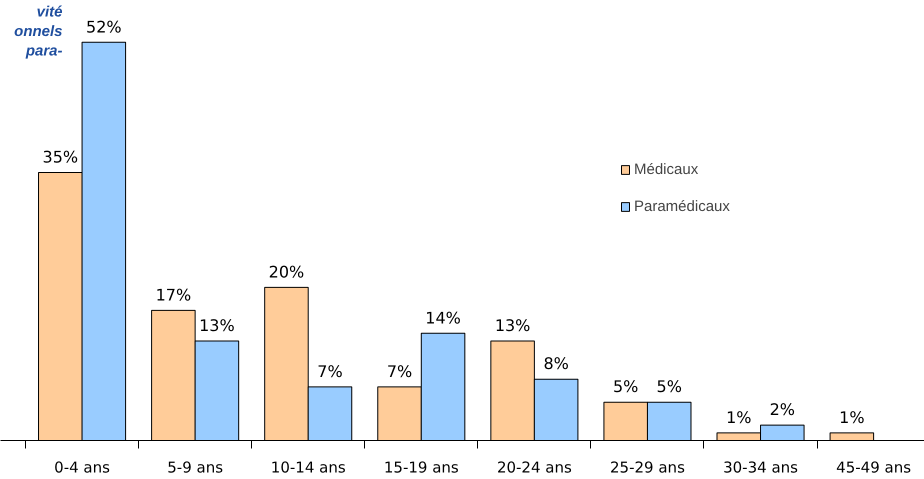 This screenshot has height=479, width=924. Describe the element at coordinates (38, 32) in the screenshot. I see `chart-title: vité onnels para-` at that location.